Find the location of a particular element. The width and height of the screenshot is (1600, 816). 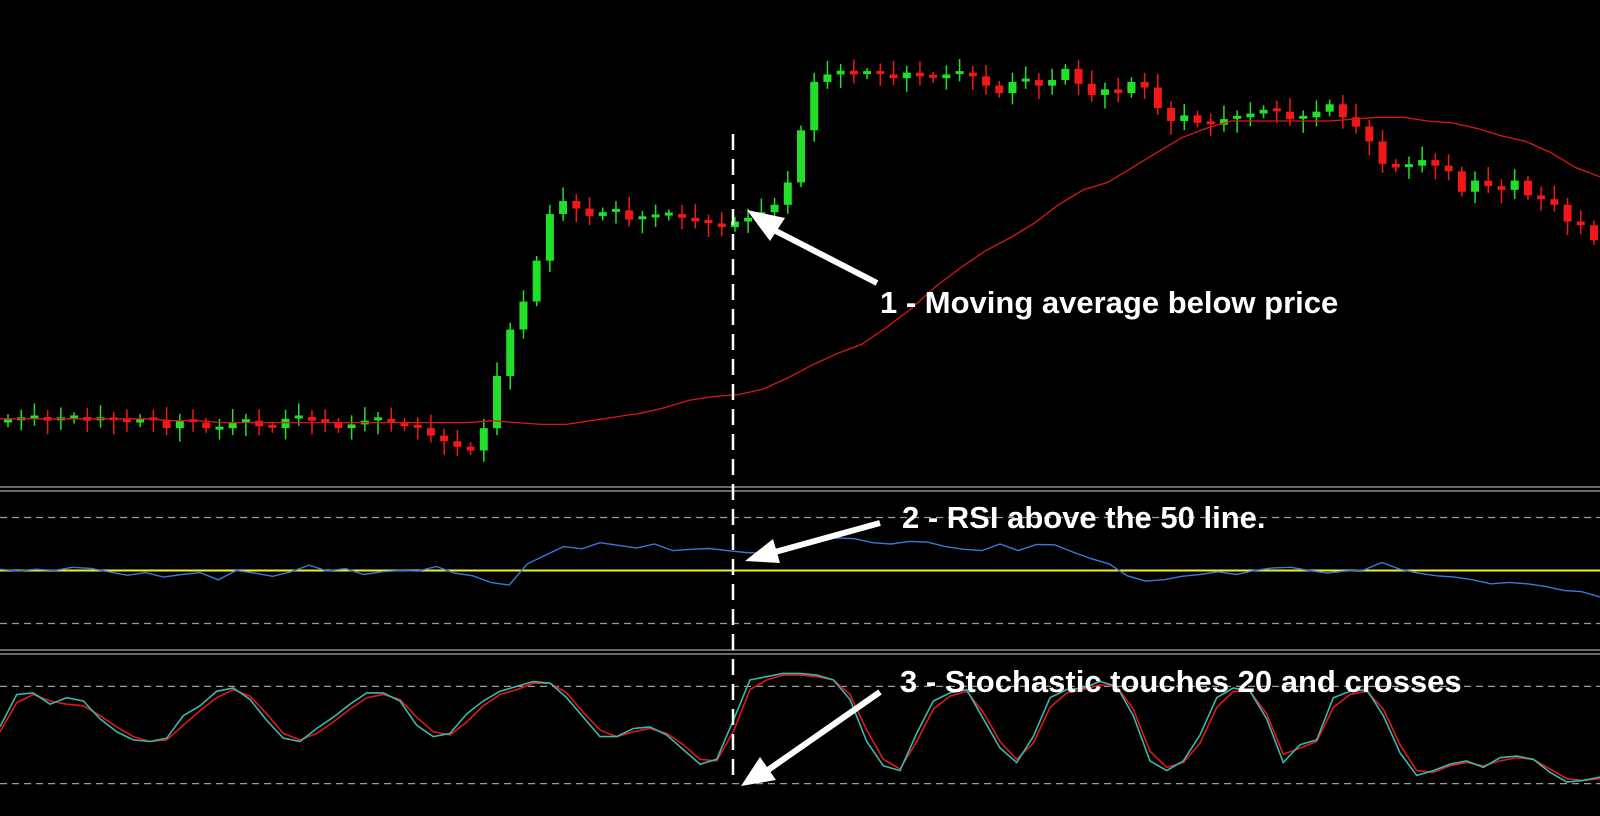

arrow-1-head is located at coordinates (766, 225).